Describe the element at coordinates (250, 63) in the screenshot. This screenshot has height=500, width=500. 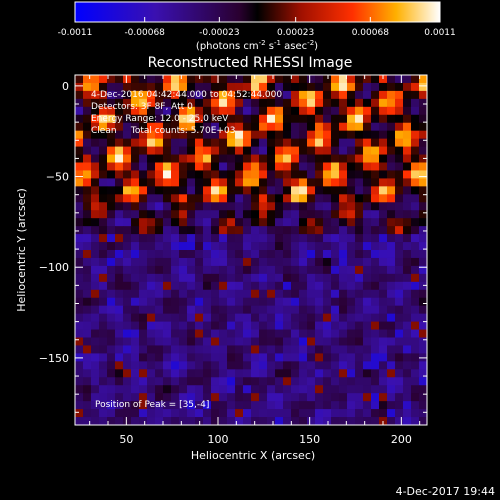
I see `chart-title: Reconstructed RHESSI Image` at that location.